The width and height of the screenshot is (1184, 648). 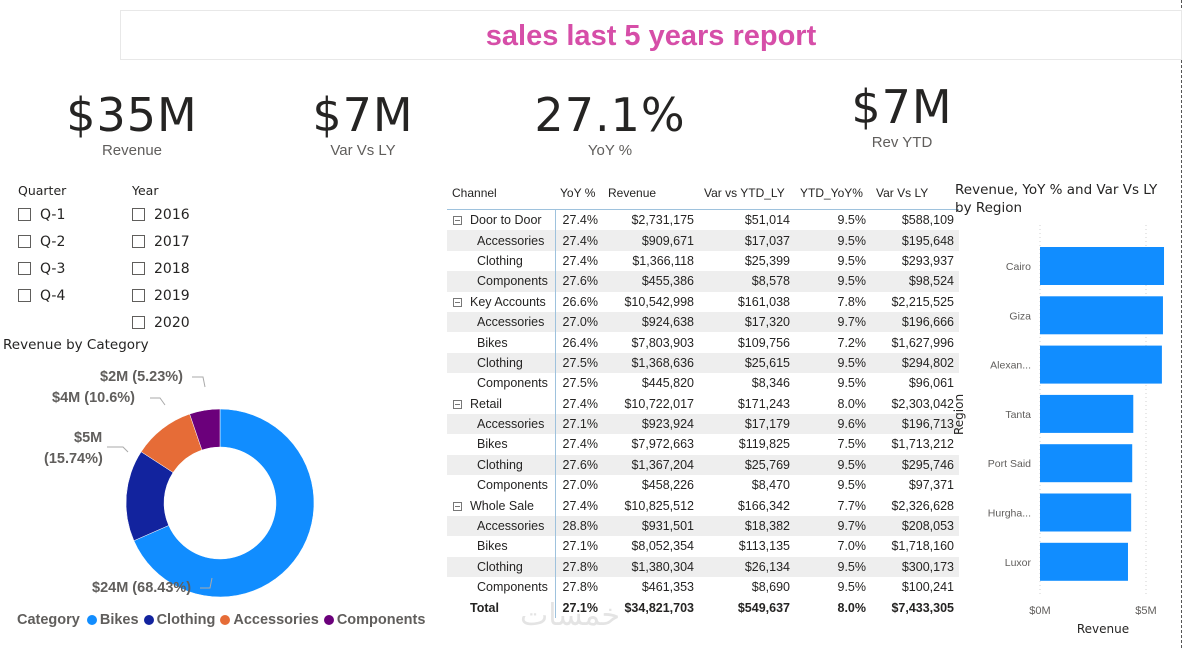 I want to click on cell-text: 27.6%, so click(x=580, y=464).